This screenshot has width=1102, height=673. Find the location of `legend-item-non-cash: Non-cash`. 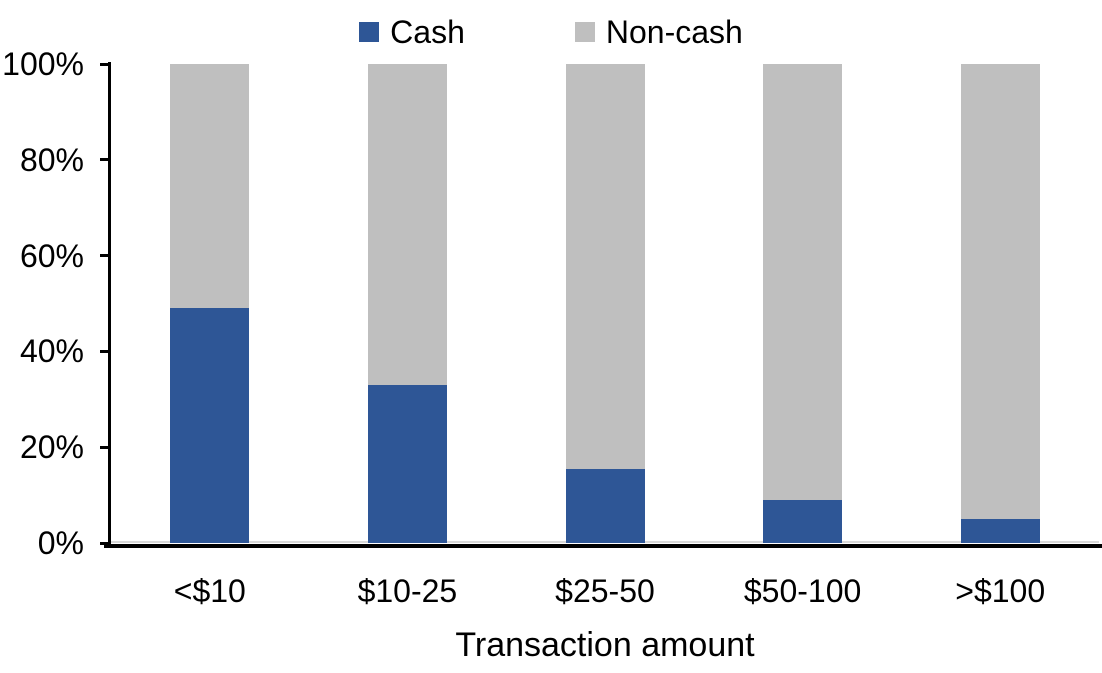

legend-item-non-cash: Non-cash is located at coordinates (658, 32).